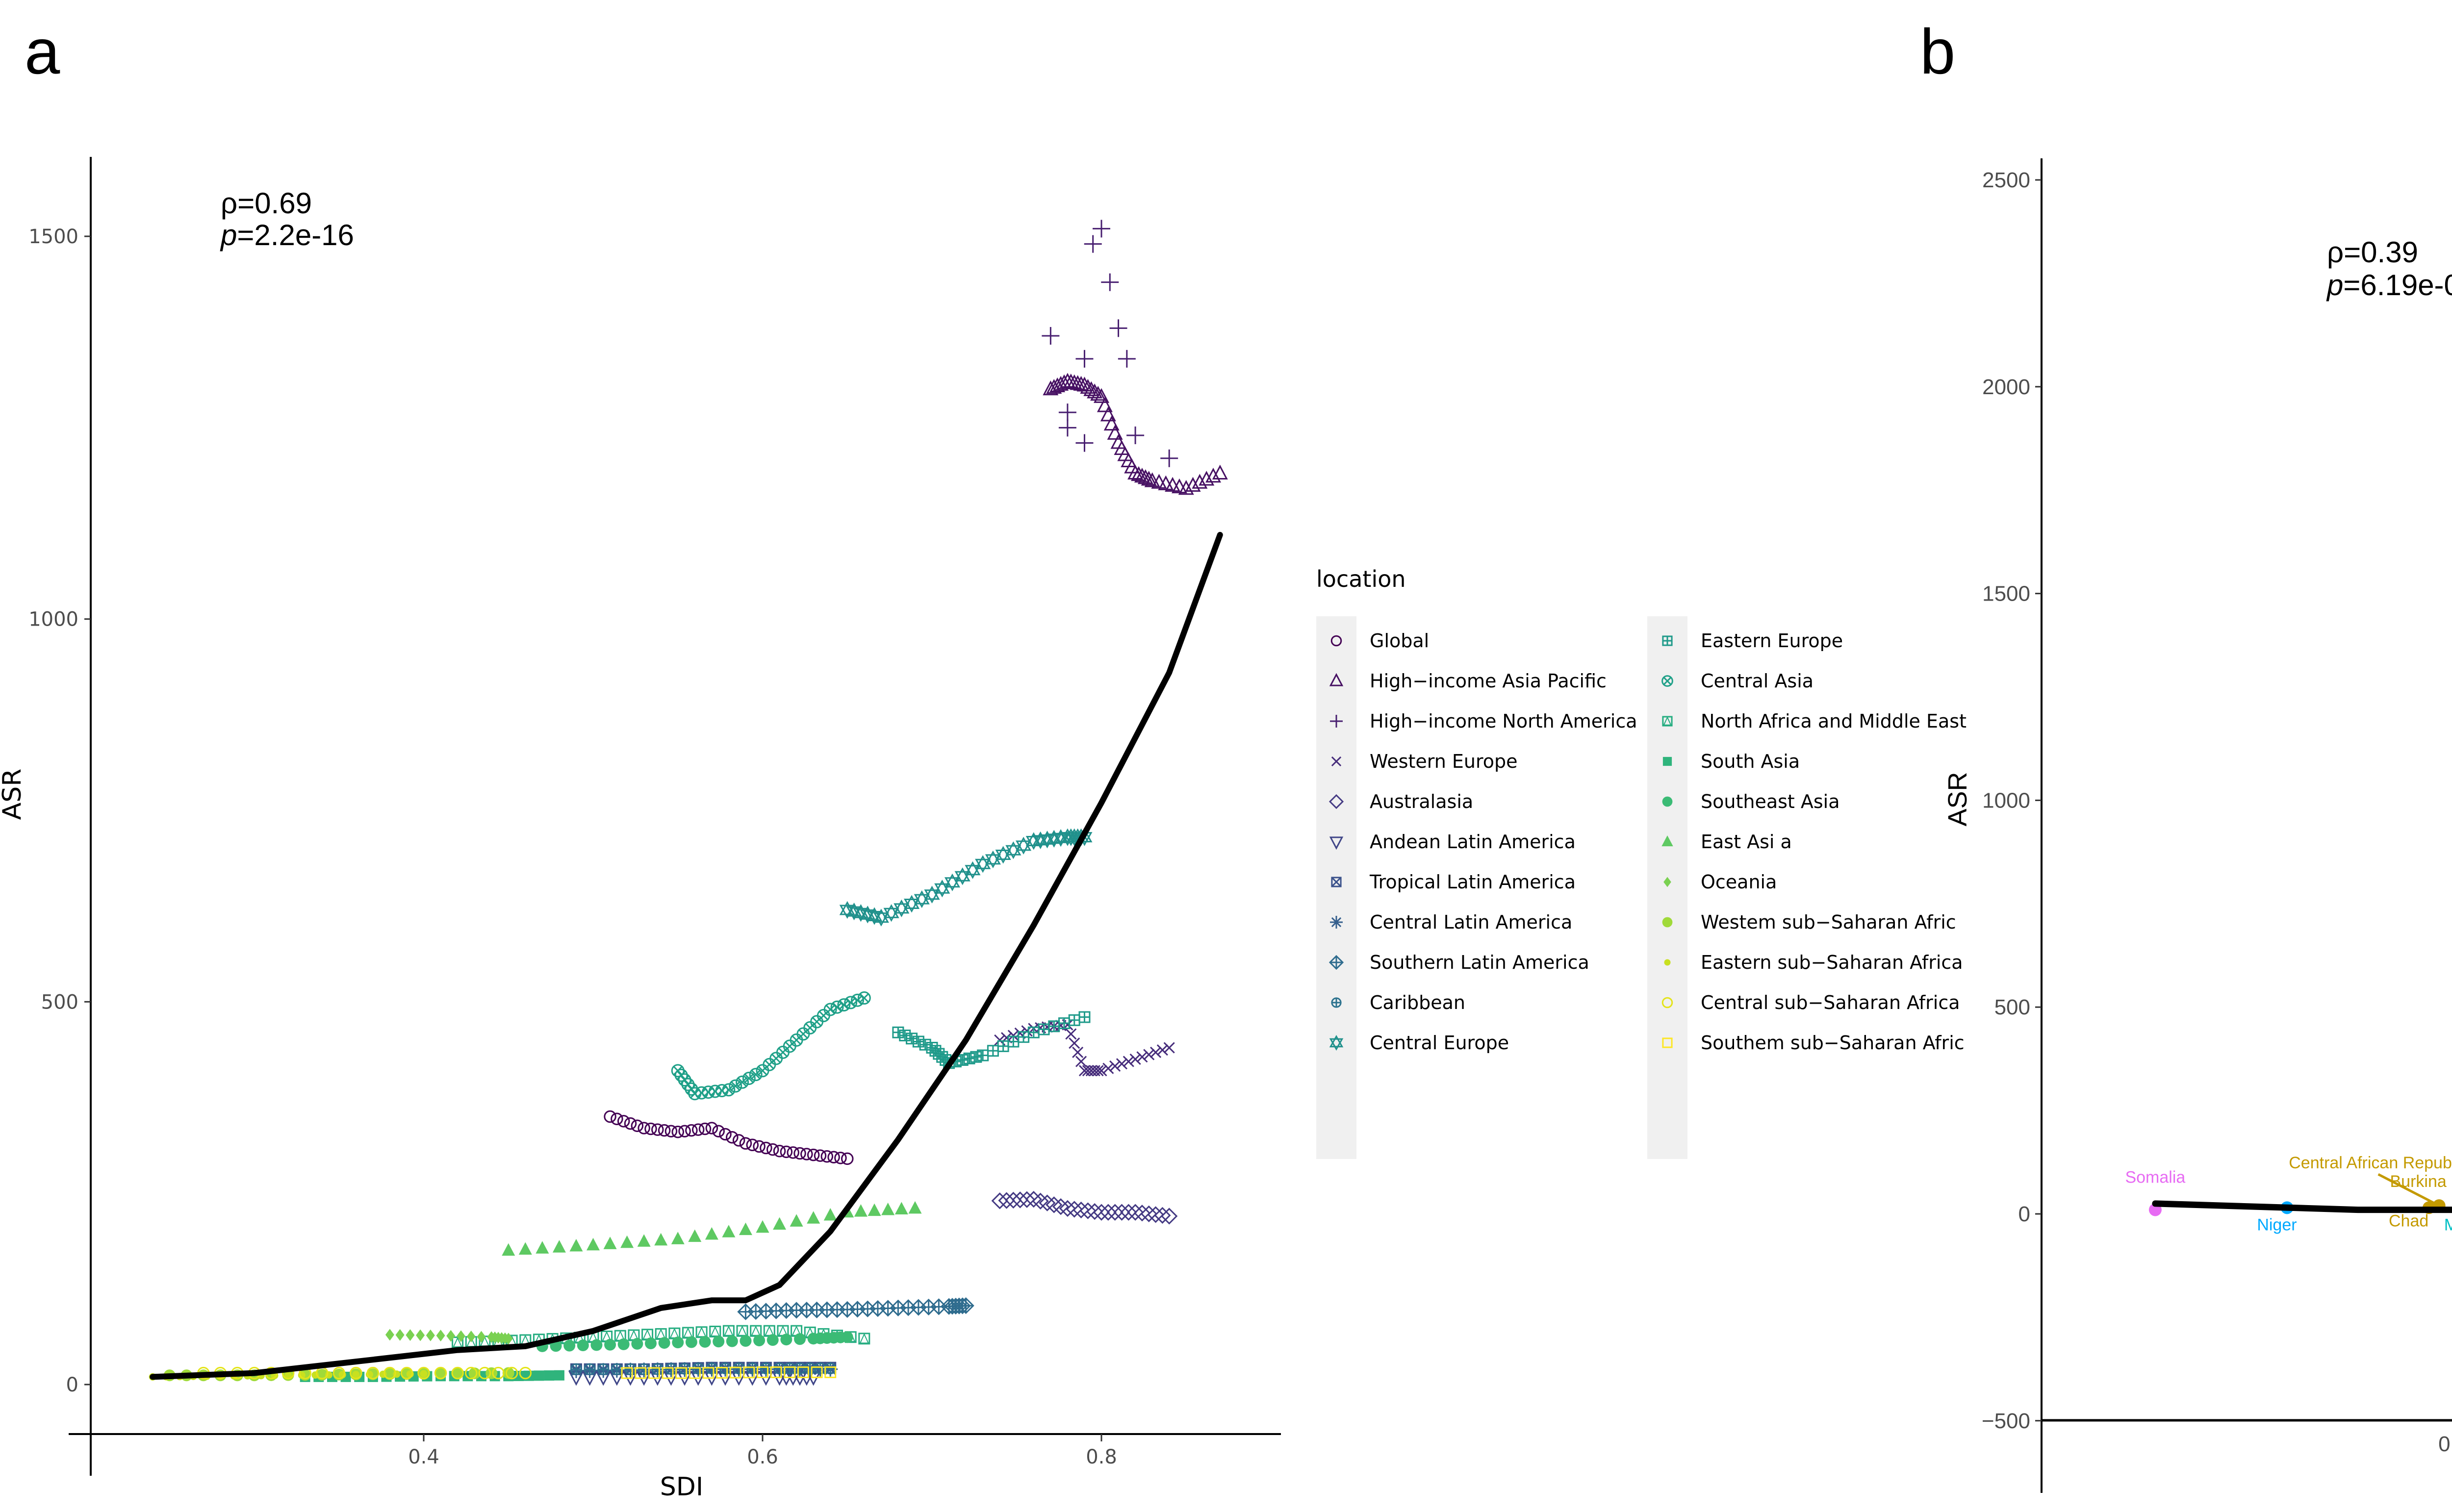  What do you see at coordinates (1336, 679) in the screenshot?
I see `legend-key-high-income-asia-pacific` at bounding box center [1336, 679].